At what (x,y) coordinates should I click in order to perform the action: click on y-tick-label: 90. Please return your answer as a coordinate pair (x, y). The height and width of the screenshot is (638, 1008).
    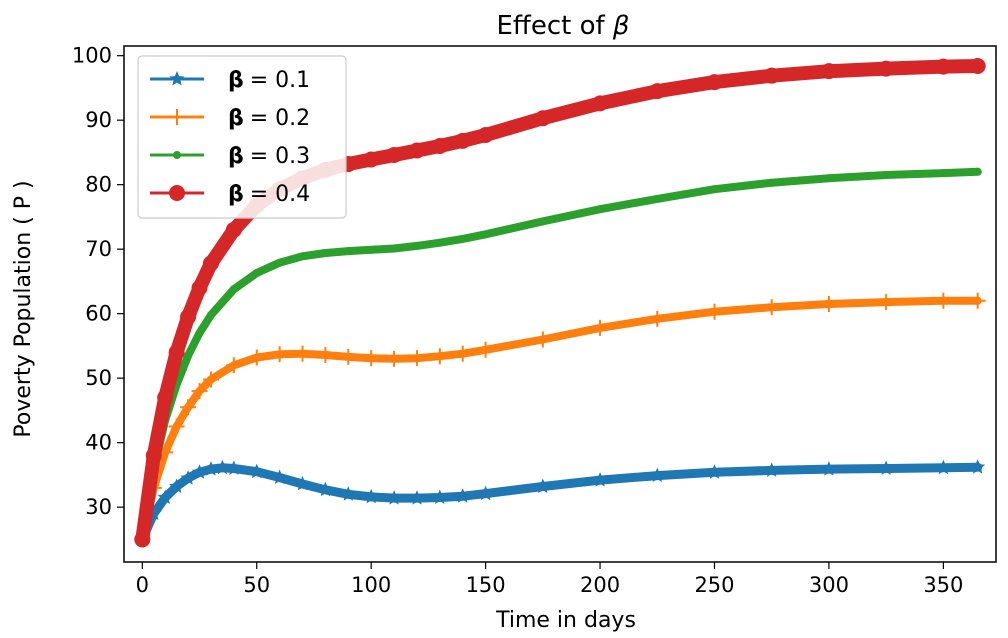
    Looking at the image, I should click on (98, 120).